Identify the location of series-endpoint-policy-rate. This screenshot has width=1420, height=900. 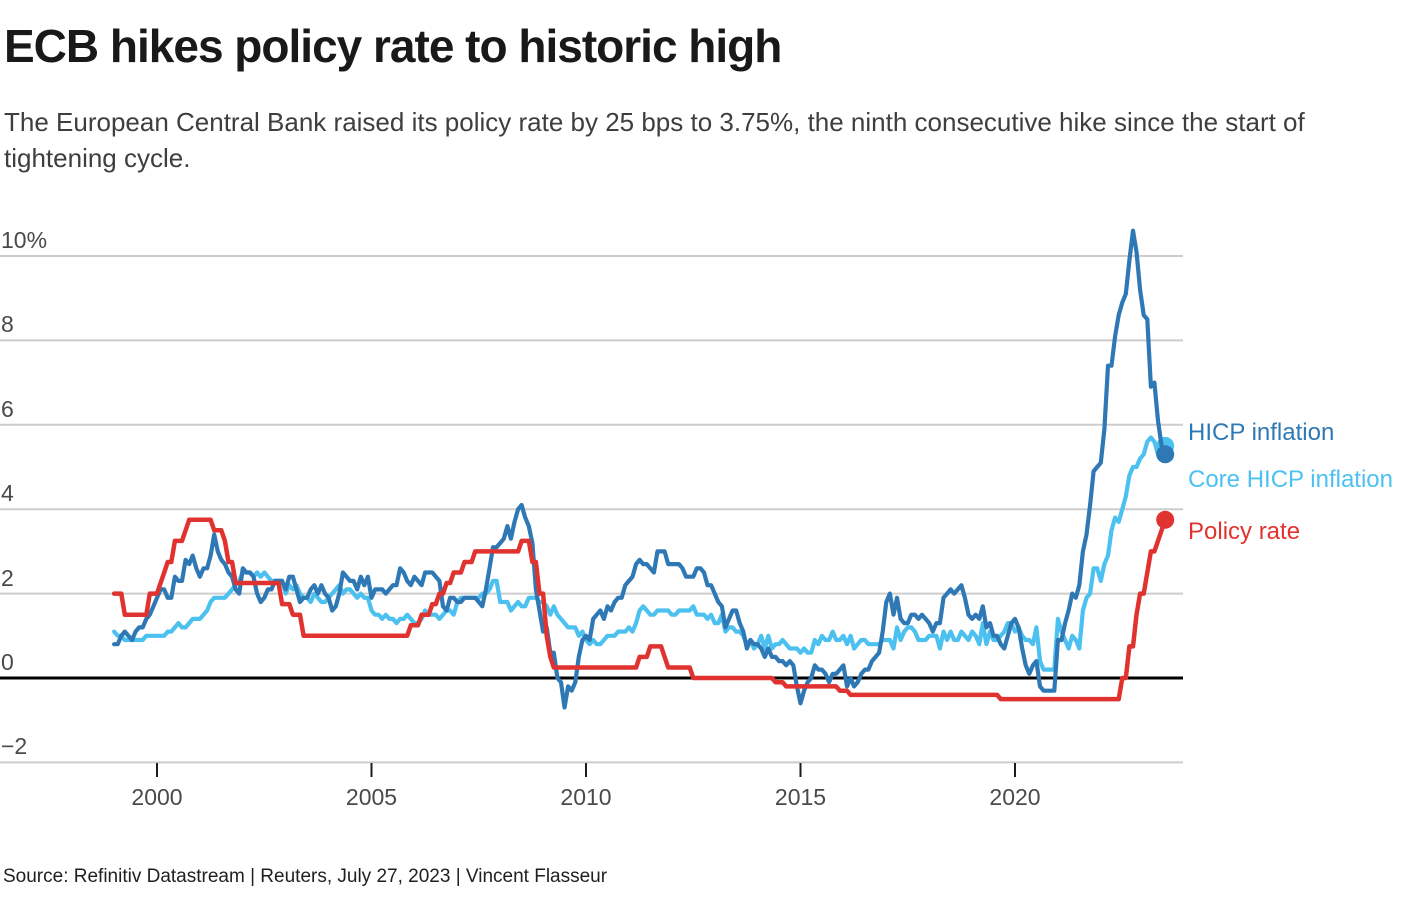
(1165, 519).